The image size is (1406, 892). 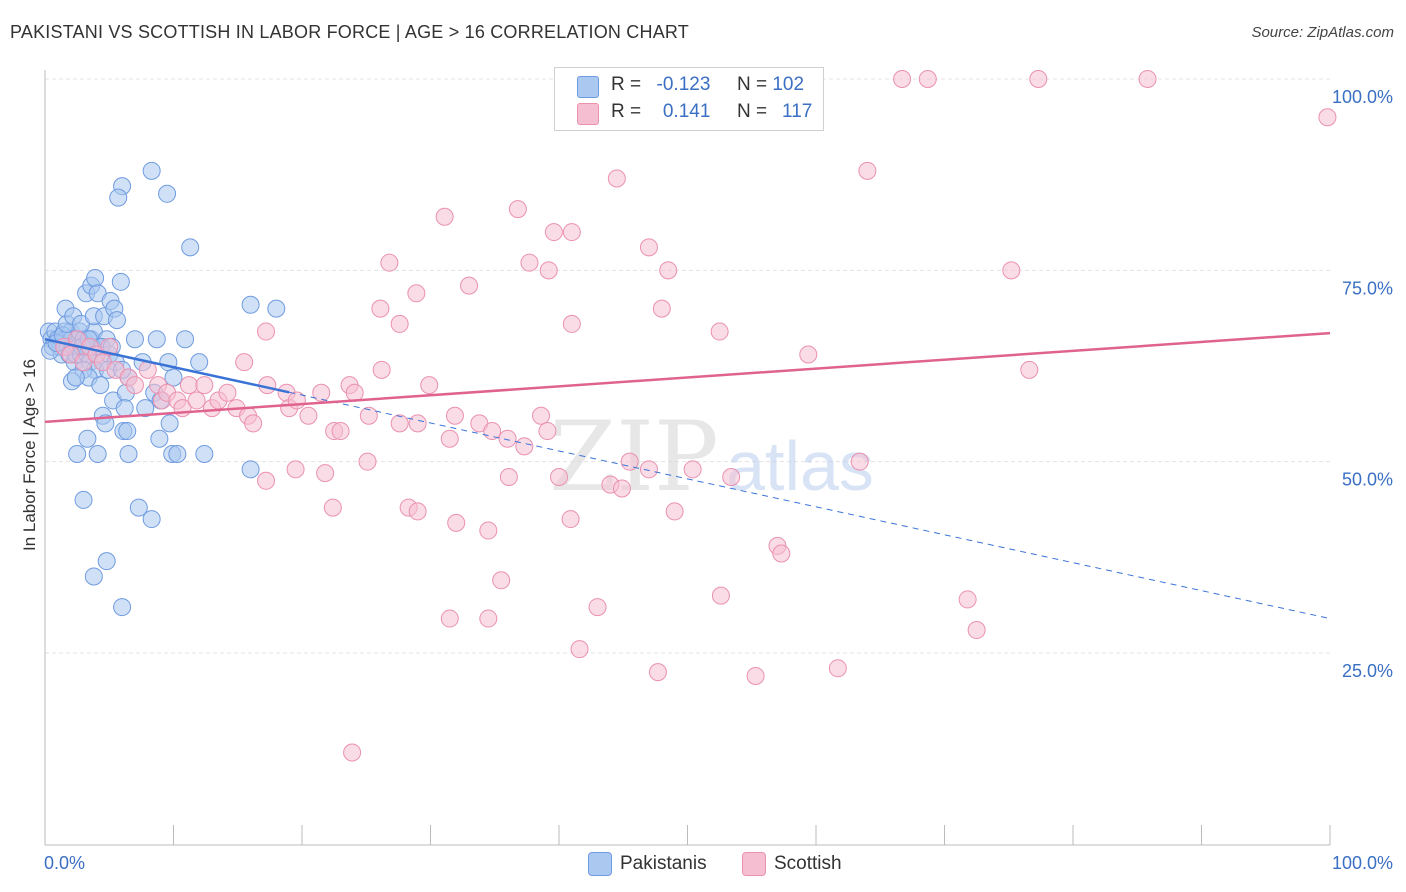 What do you see at coordinates (754, 864) in the screenshot?
I see `bottom-legend-swatch-scottish` at bounding box center [754, 864].